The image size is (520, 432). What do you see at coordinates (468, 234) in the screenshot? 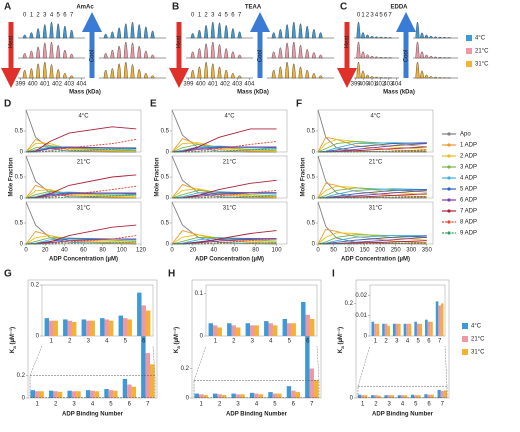
I see `legend-label: 9 ADP` at bounding box center [468, 234].